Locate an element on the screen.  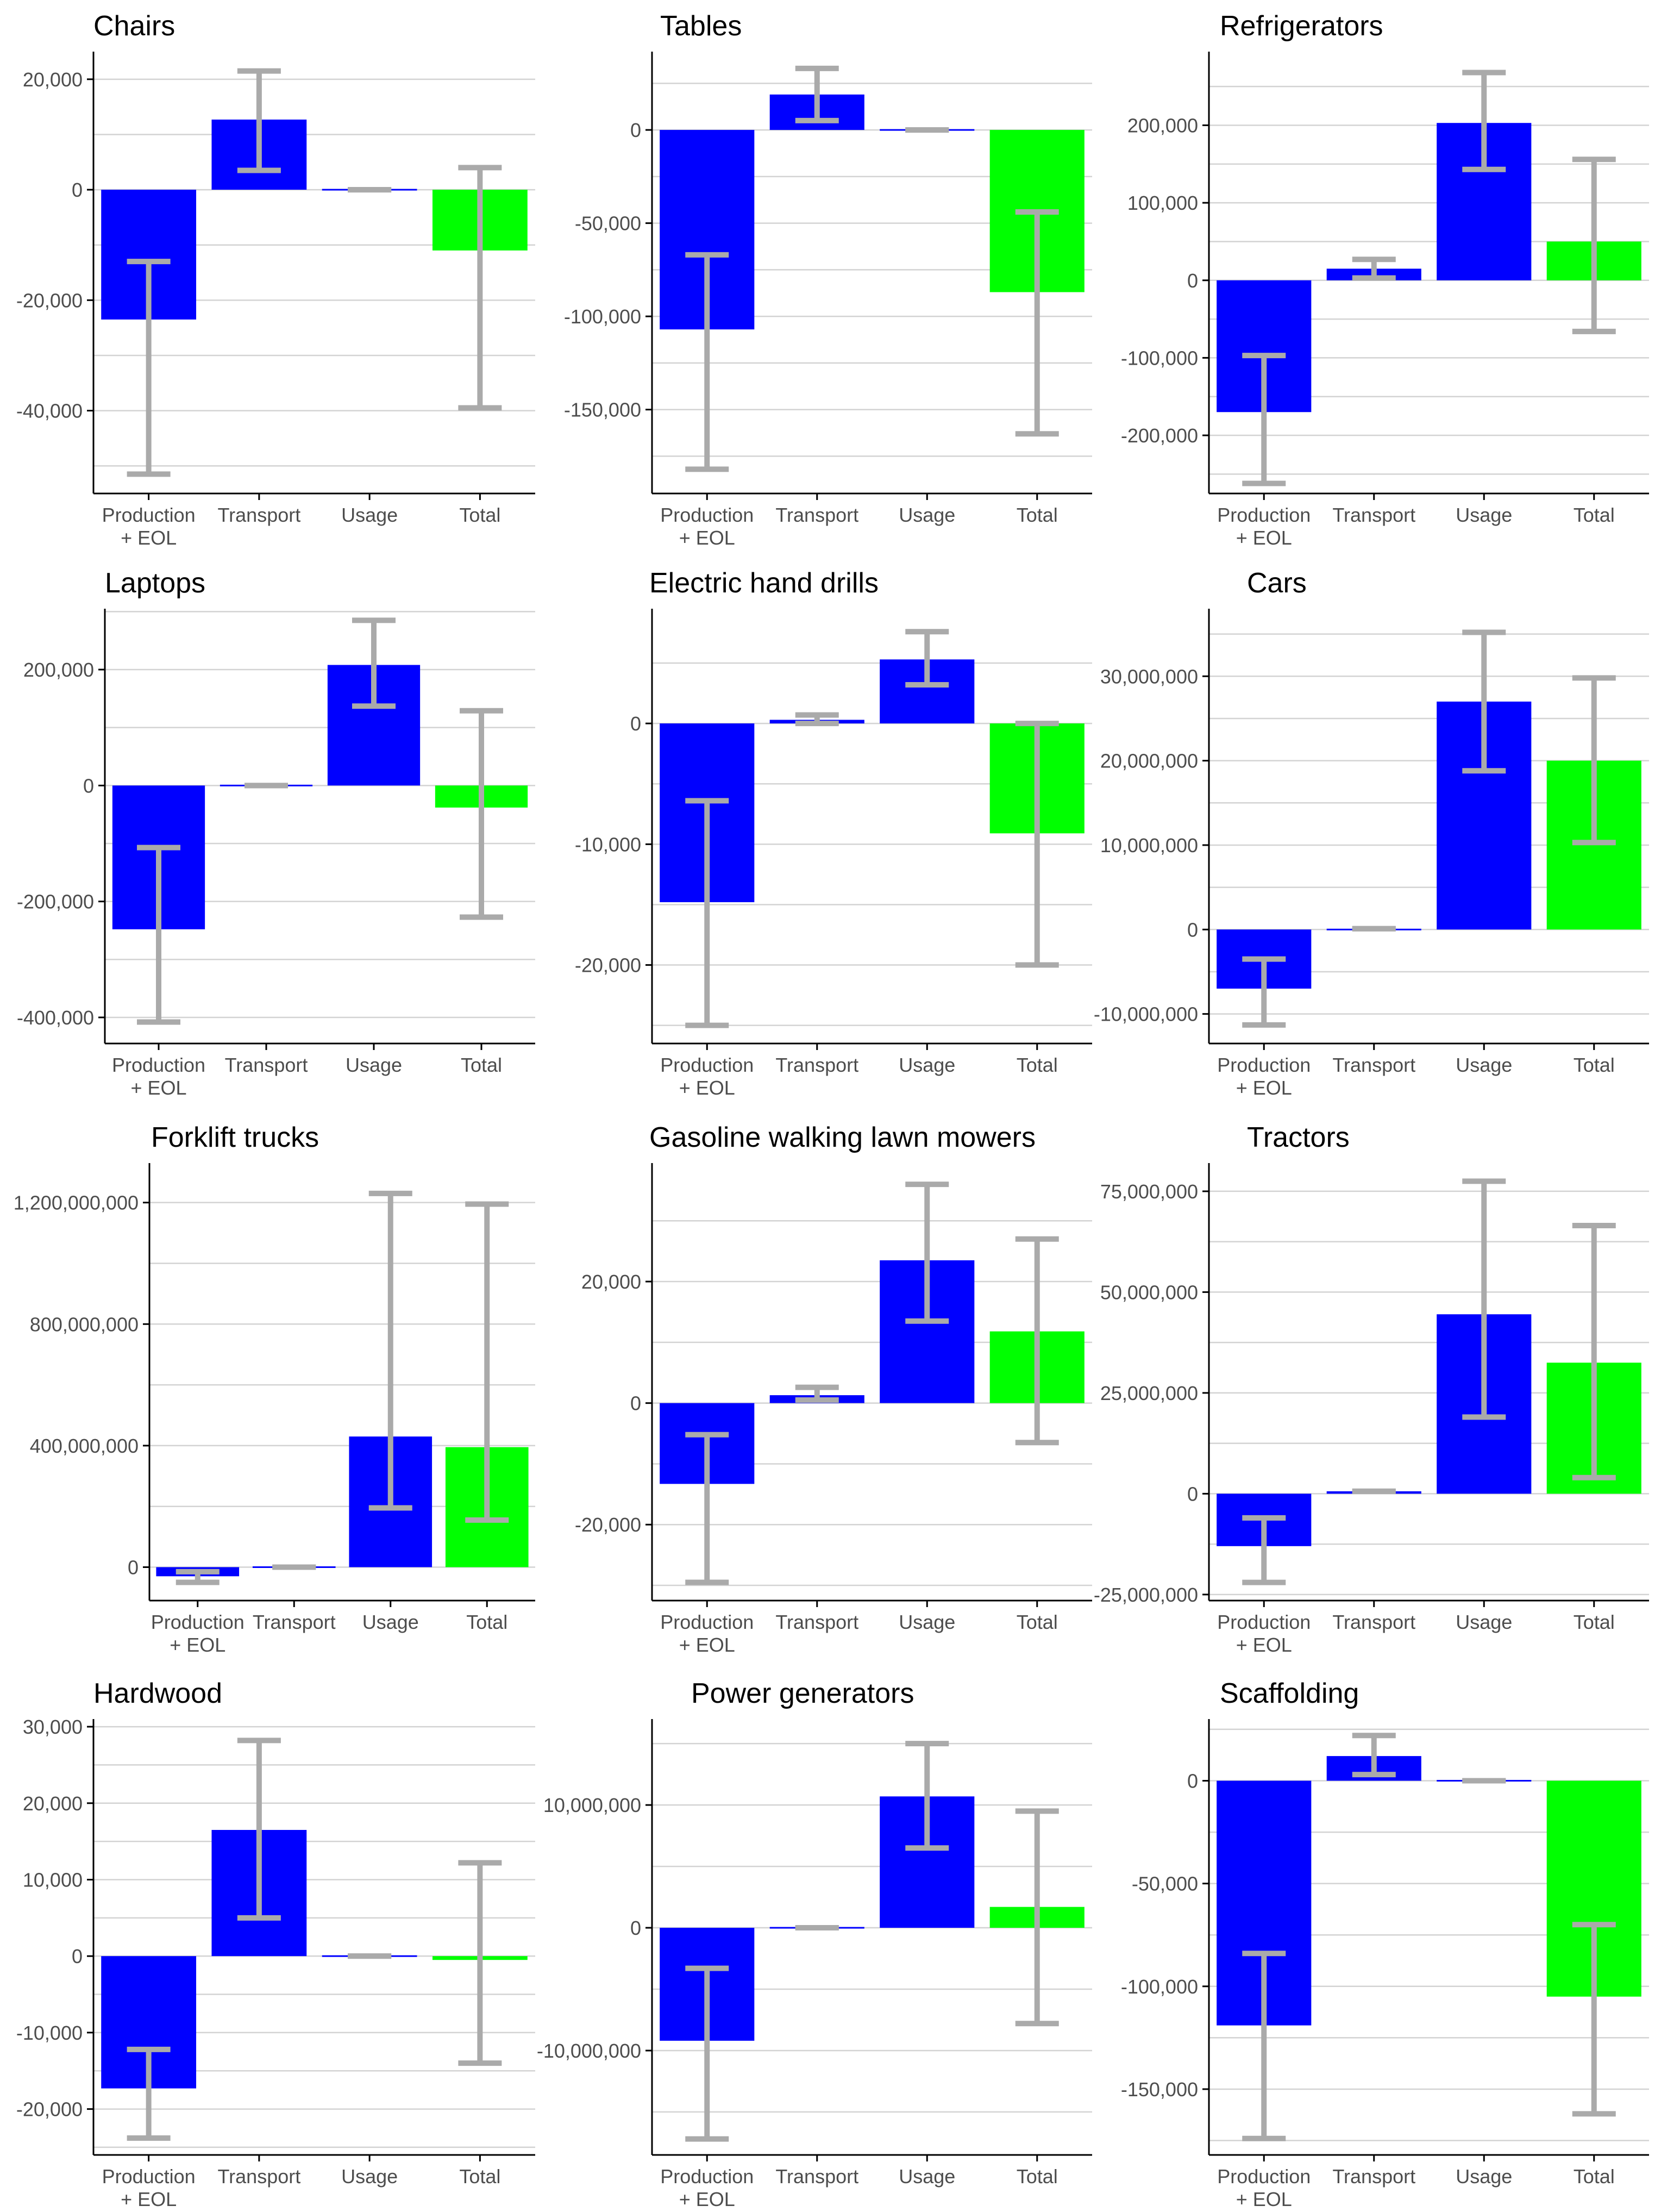
y-tick-label: 20,000,000 is located at coordinates (1149, 761).